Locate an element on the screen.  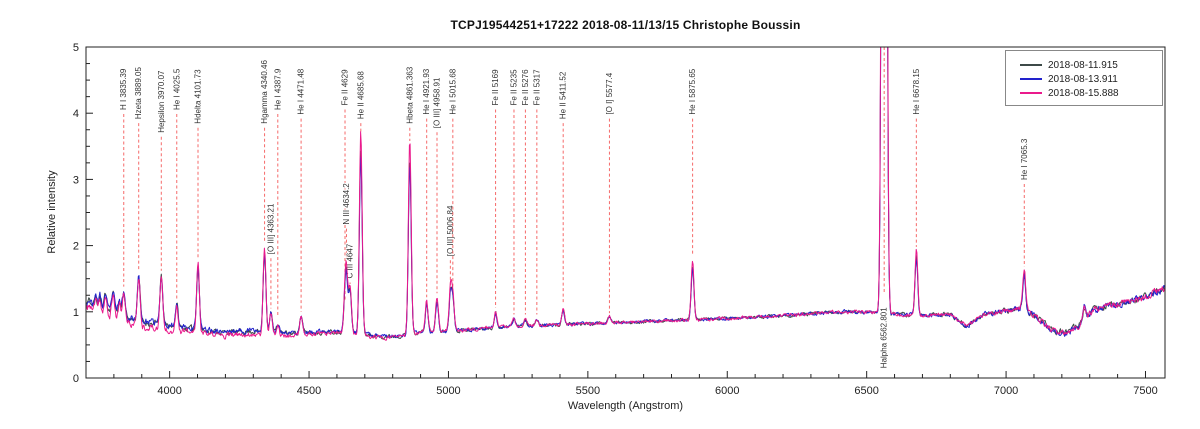
svg-text: Fe II 5169 is located at coordinates (495, 87).